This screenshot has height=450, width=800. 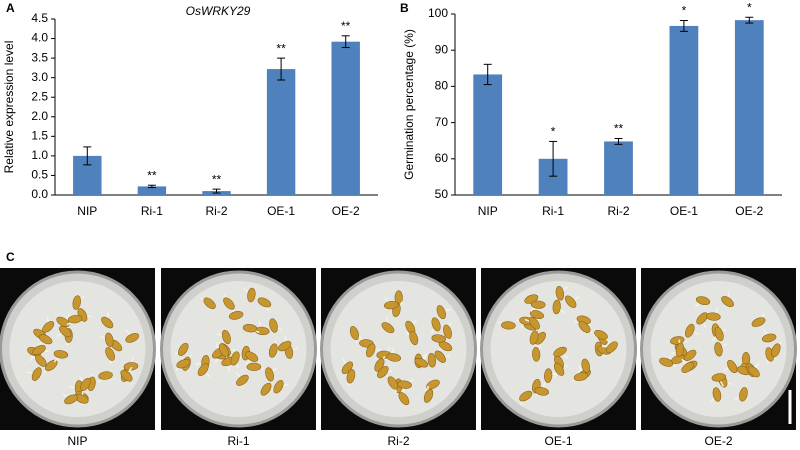 I want to click on photo-caption: OE-1, so click(x=558, y=441).